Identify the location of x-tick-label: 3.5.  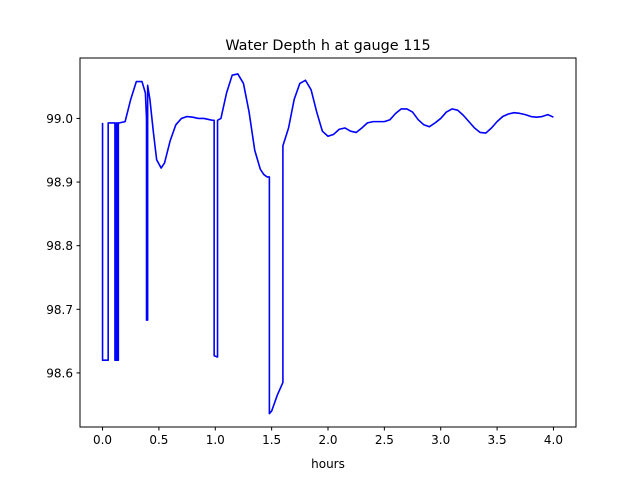
(497, 440).